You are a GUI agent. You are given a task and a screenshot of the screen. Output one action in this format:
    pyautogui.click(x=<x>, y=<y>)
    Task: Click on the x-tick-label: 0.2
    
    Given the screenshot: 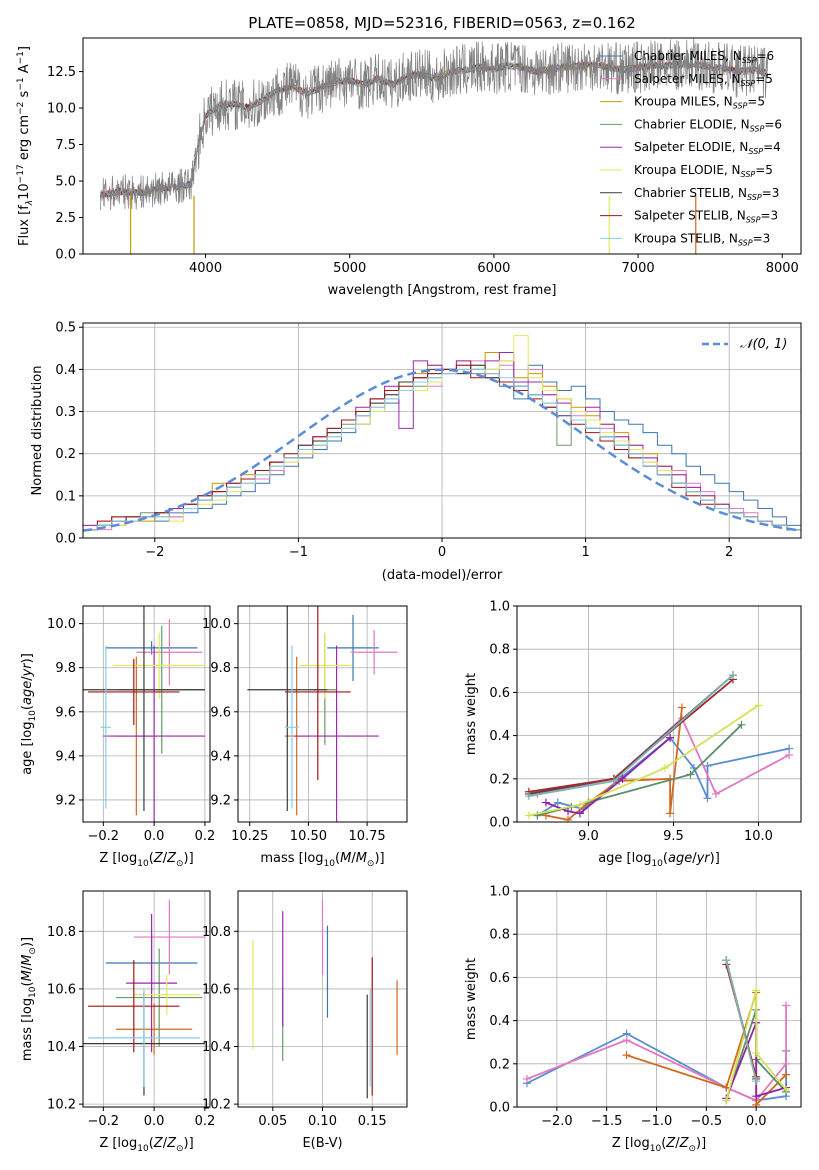 What is the action you would take?
    pyautogui.click(x=205, y=1121)
    